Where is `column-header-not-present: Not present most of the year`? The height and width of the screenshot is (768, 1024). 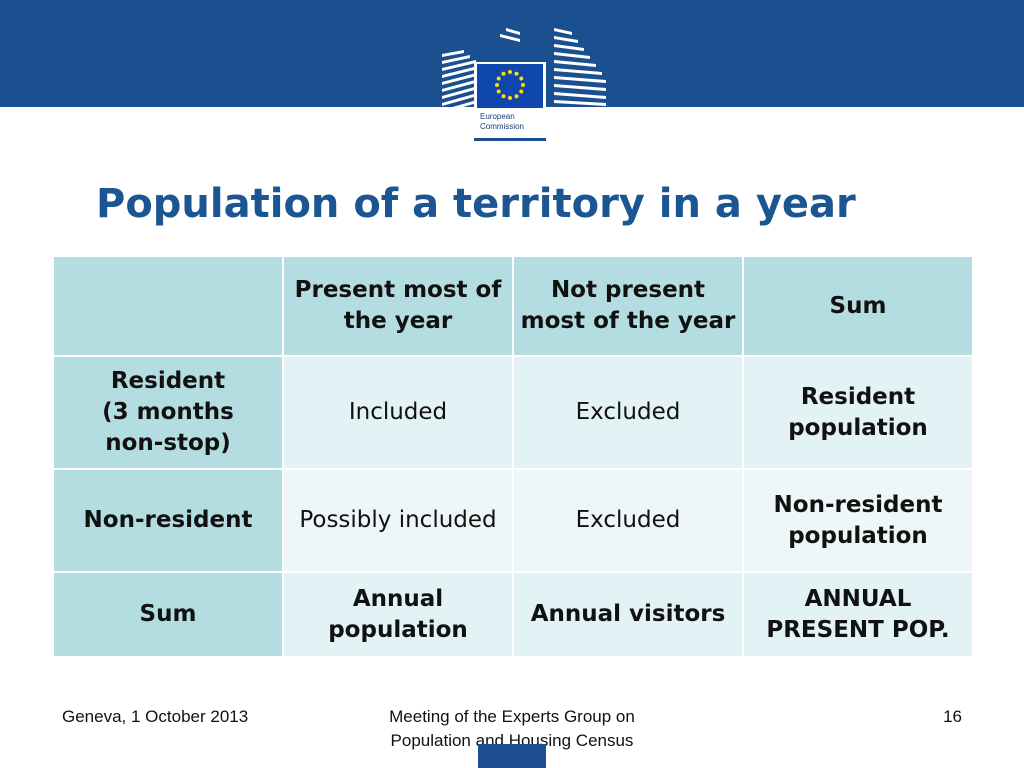 column-header-not-present: Not present most of the year is located at coordinates (628, 306).